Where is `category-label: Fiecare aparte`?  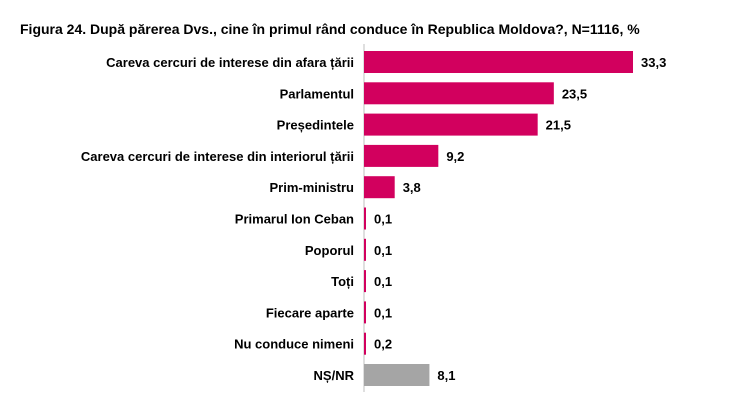
category-label: Fiecare aparte is located at coordinates (310, 312).